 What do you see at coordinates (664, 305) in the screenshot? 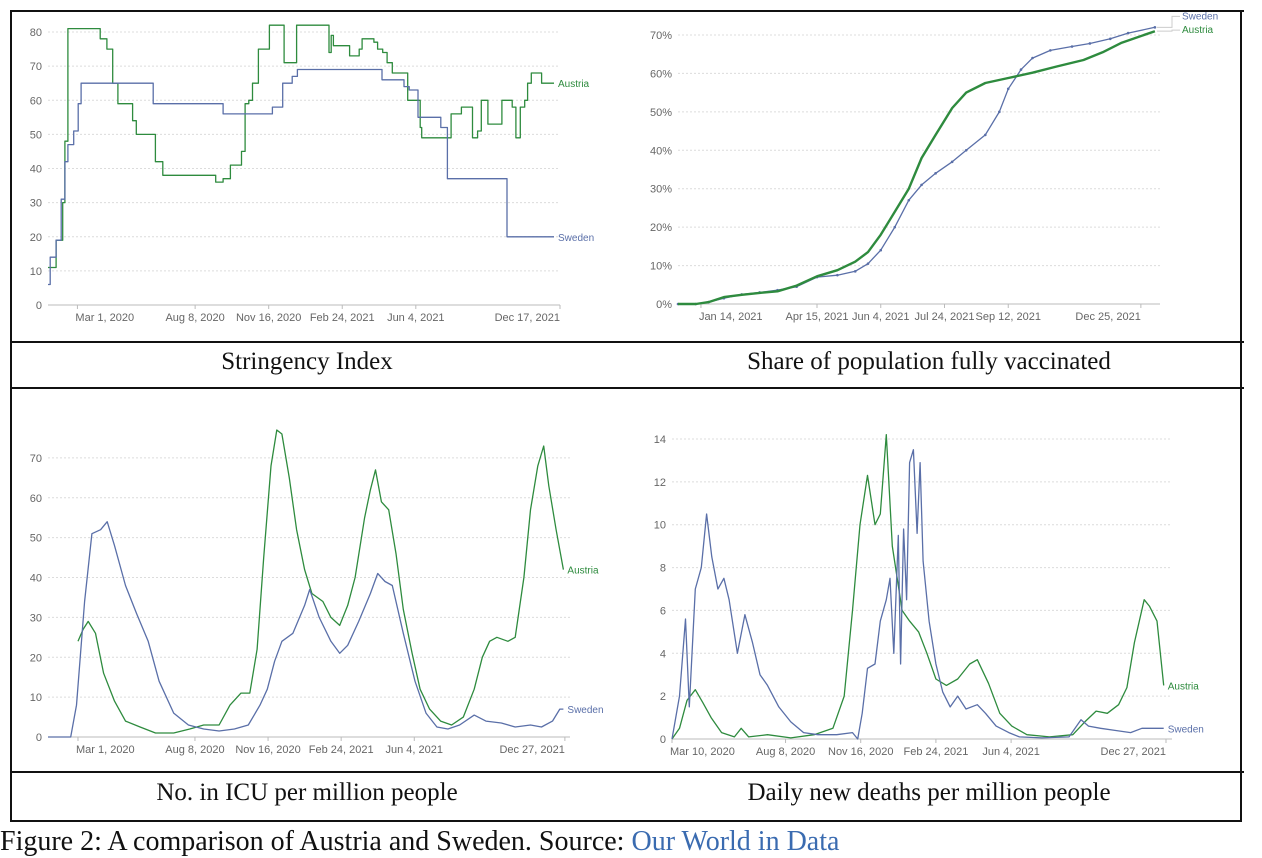
I see `y-tick-label: 0%` at bounding box center [664, 305].